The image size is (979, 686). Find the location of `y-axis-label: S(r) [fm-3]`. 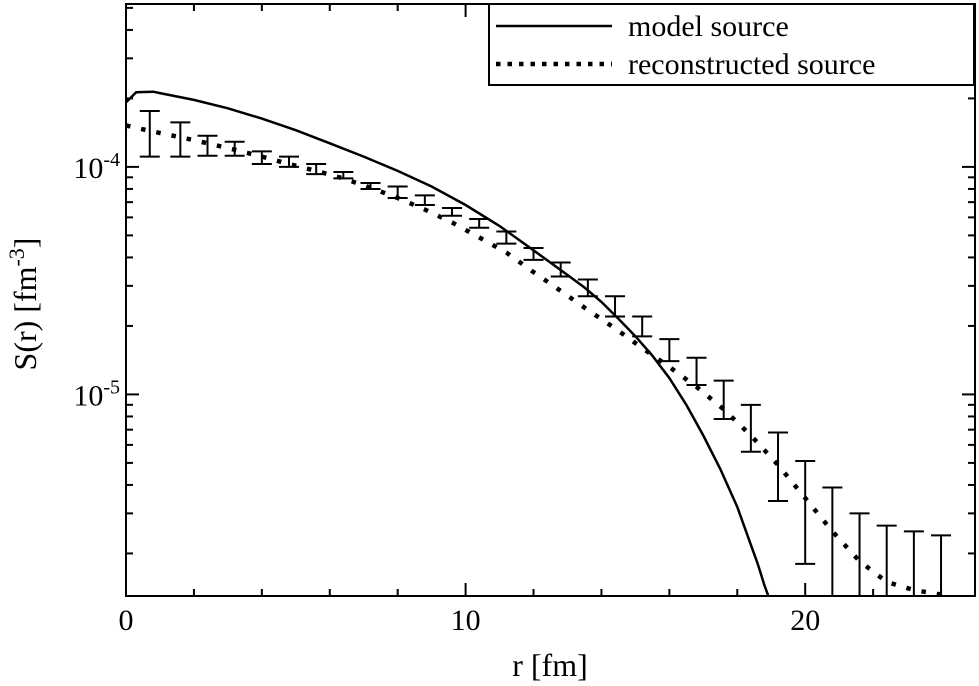

y-axis-label: S(r) [fm-3] is located at coordinates (23, 304).